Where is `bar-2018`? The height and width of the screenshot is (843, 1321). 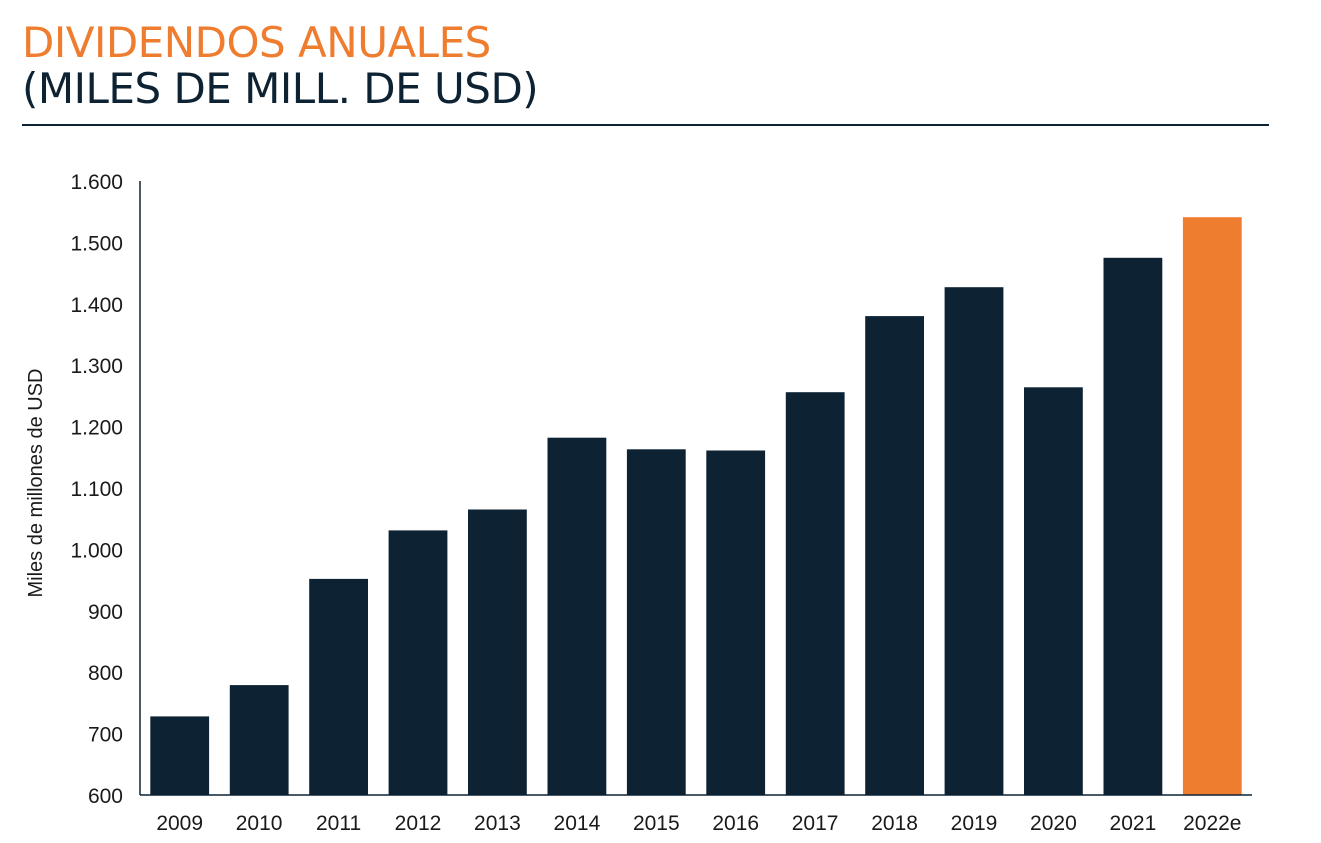
bar-2018 is located at coordinates (894, 555).